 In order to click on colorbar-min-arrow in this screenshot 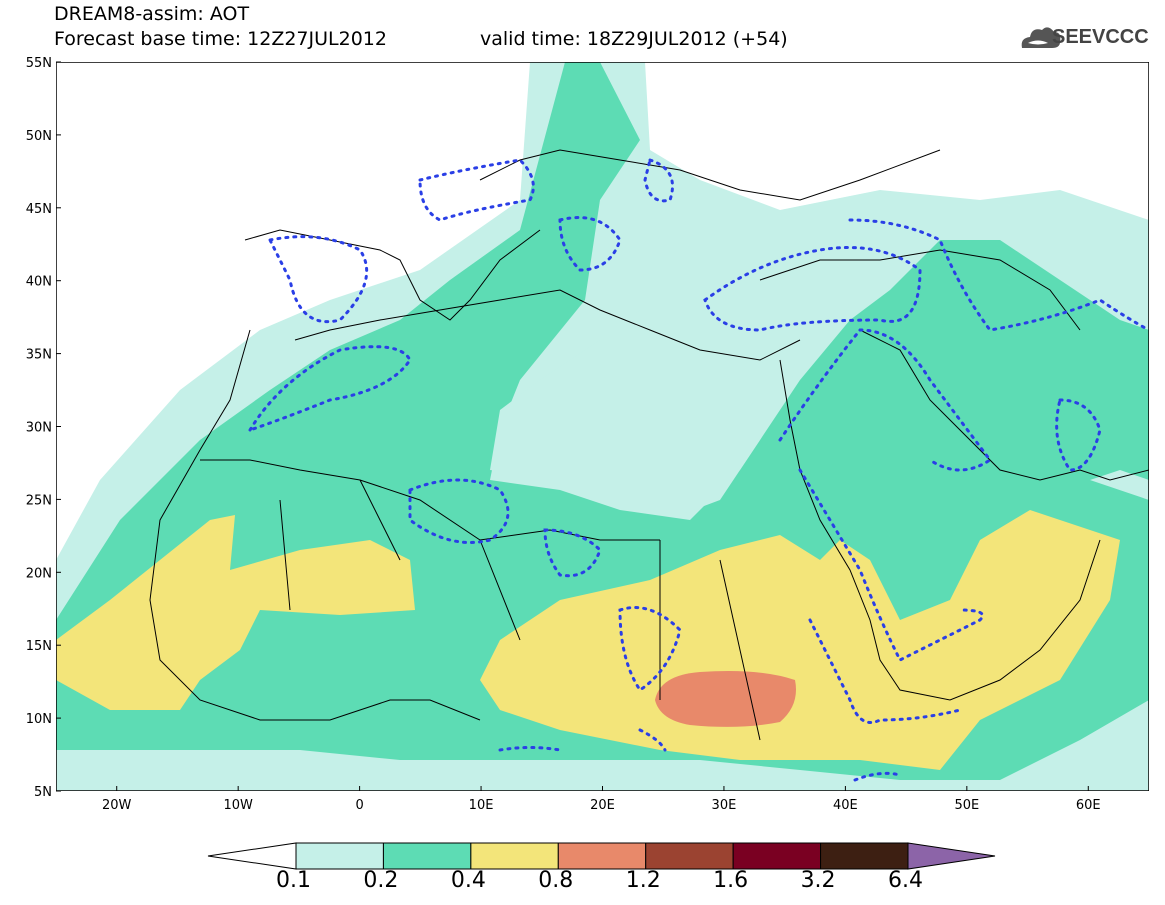, I will do `click(252, 856)`.